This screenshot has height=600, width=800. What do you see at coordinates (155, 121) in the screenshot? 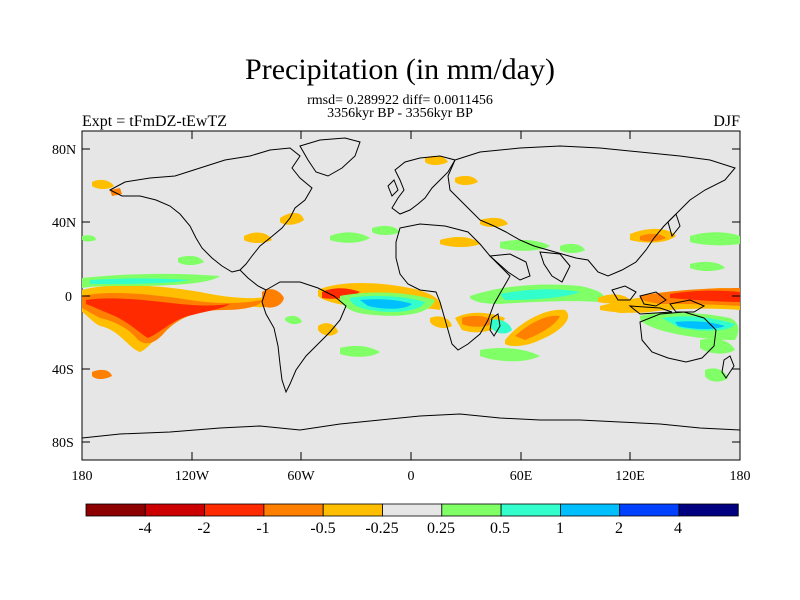
I see `experiment-label: Expt = tFmDZ-tEwTZ` at bounding box center [155, 121].